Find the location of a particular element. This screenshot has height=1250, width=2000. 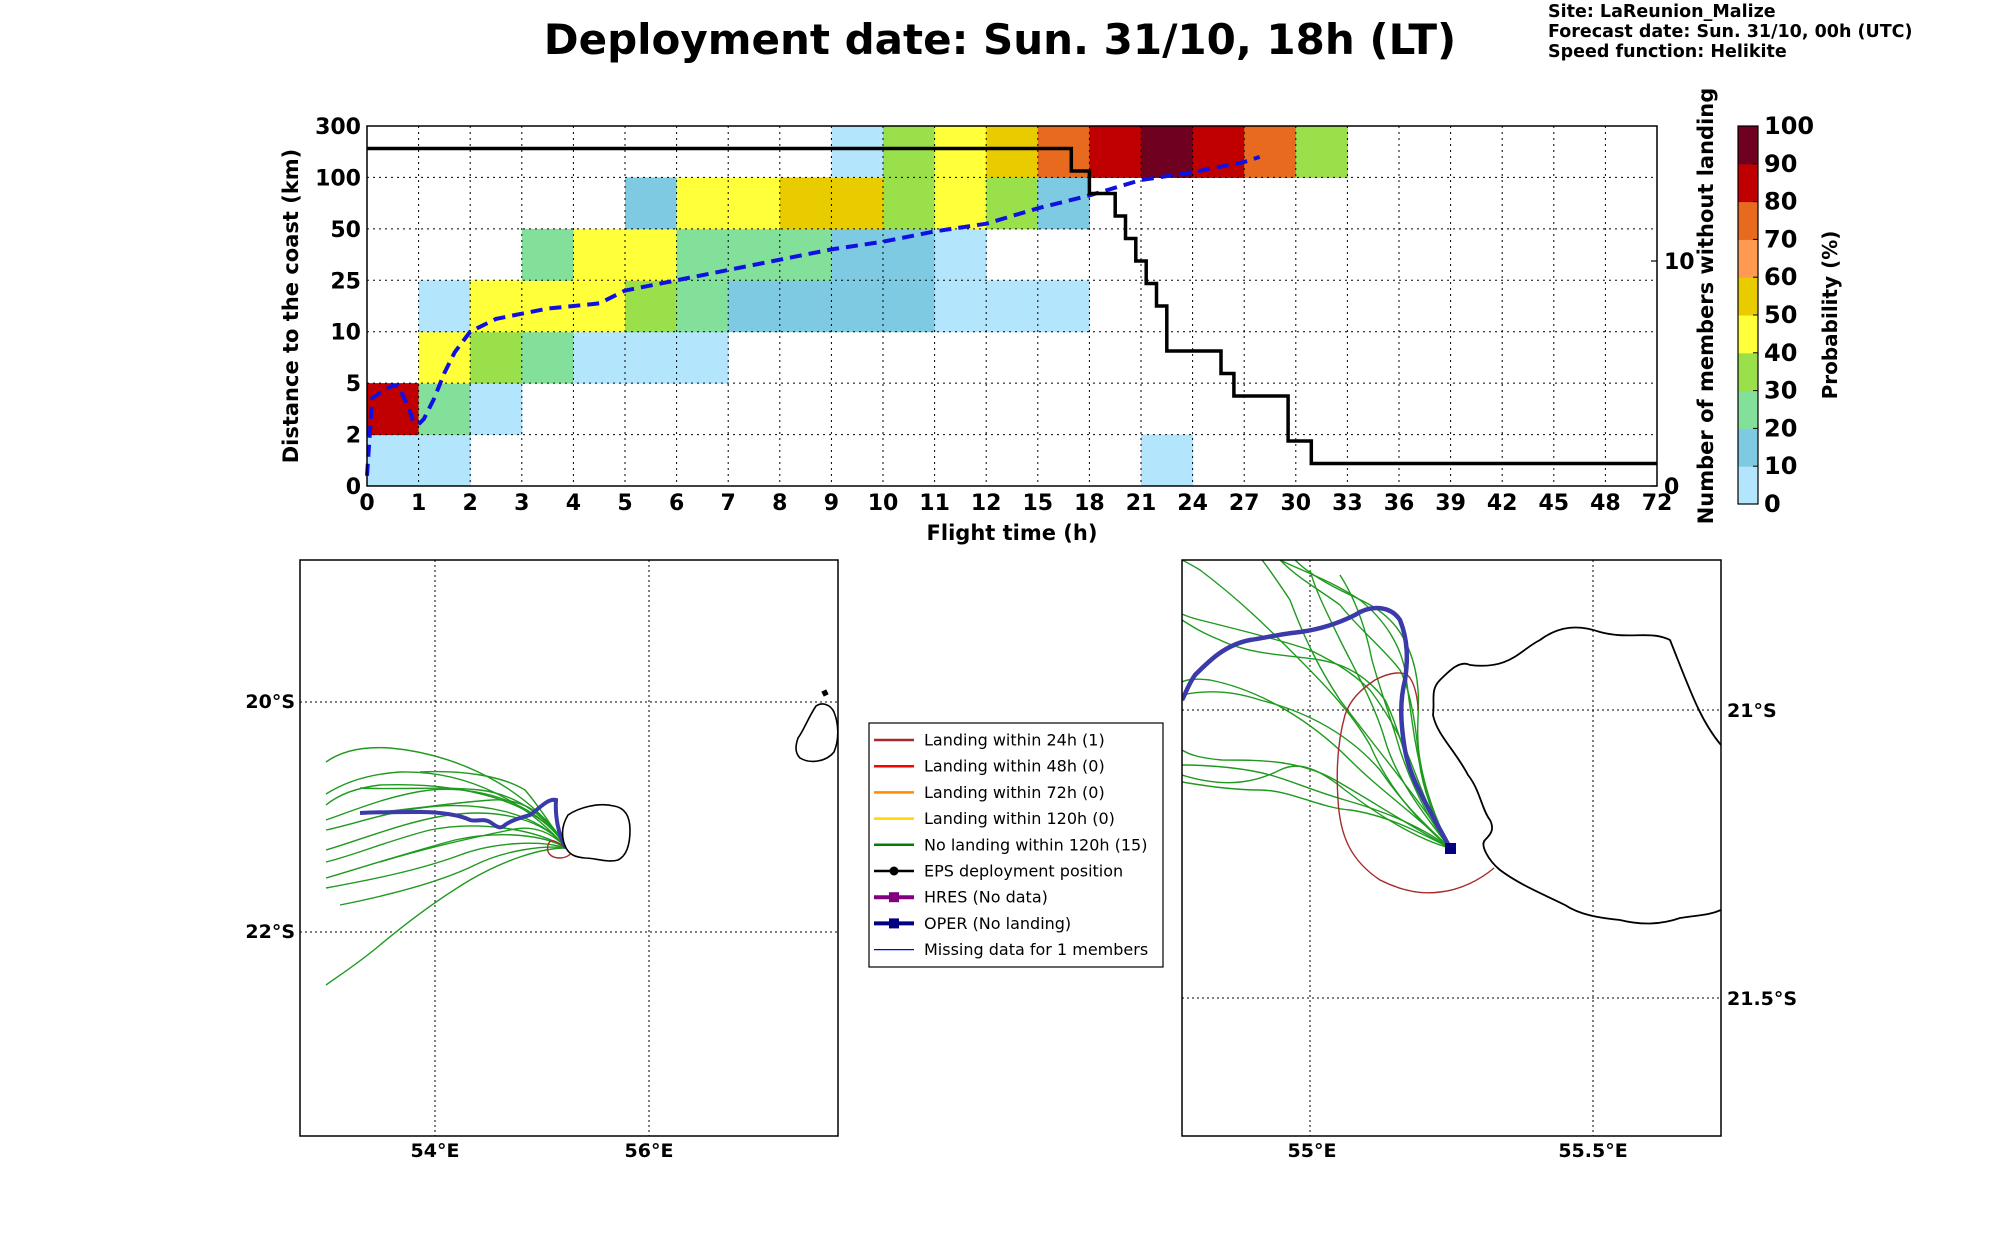

y-tick-label: 2 is located at coordinates (353, 436).